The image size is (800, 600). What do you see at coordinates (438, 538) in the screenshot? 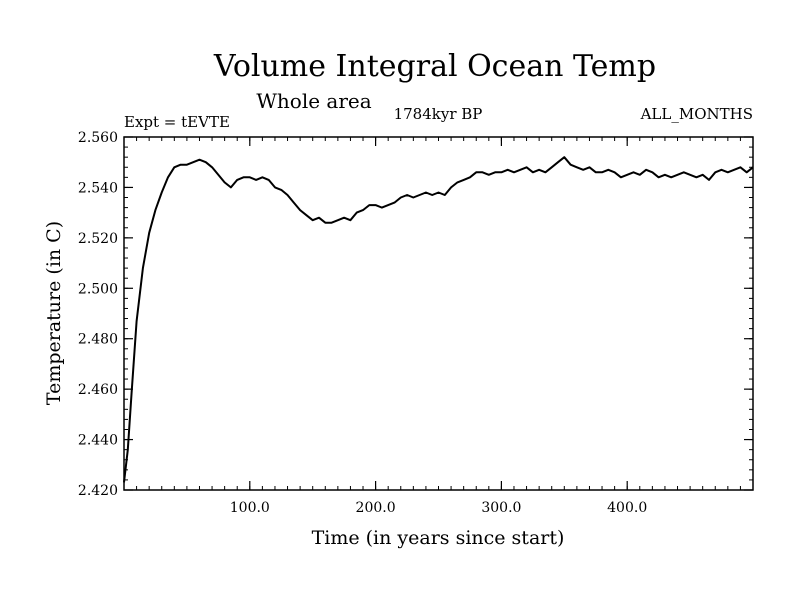
I see `x-axis-label: Time (in years since start)` at bounding box center [438, 538].